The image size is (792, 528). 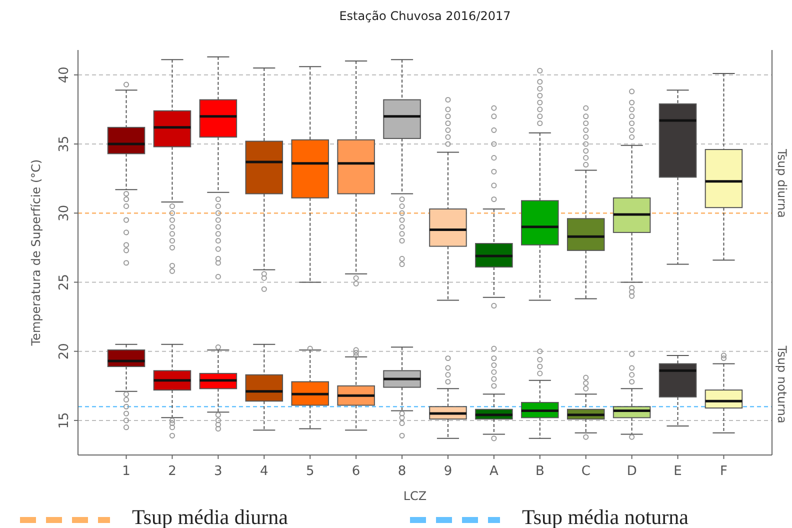 I want to click on x-tick-label: E, so click(x=678, y=471).